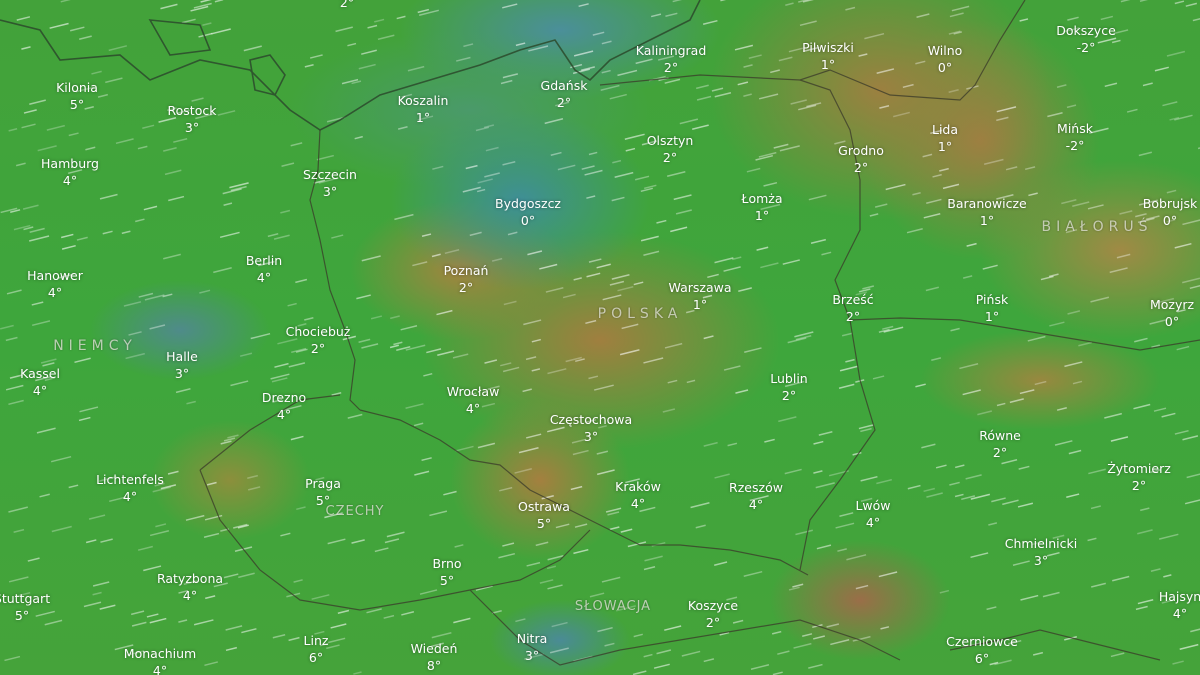 The width and height of the screenshot is (1200, 675). Describe the element at coordinates (182, 365) in the screenshot. I see `city-label: Halle 3°` at that location.